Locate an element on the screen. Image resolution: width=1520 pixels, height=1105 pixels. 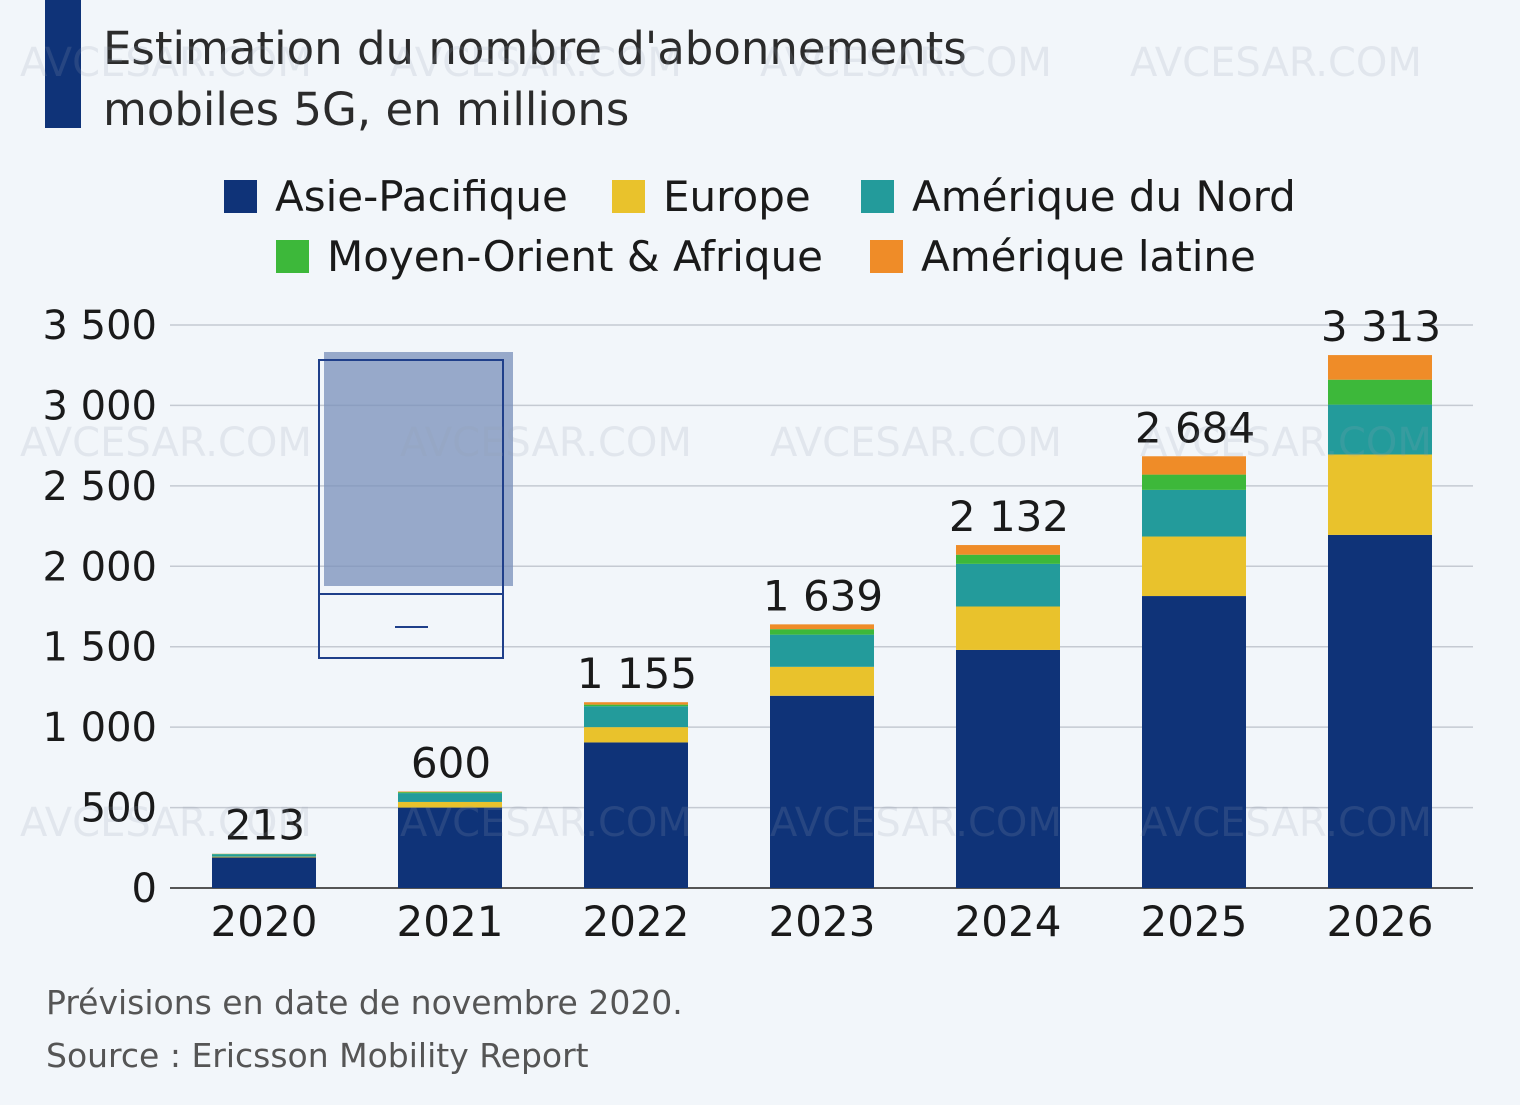
y-tick-label: 500 is located at coordinates (119, 809).